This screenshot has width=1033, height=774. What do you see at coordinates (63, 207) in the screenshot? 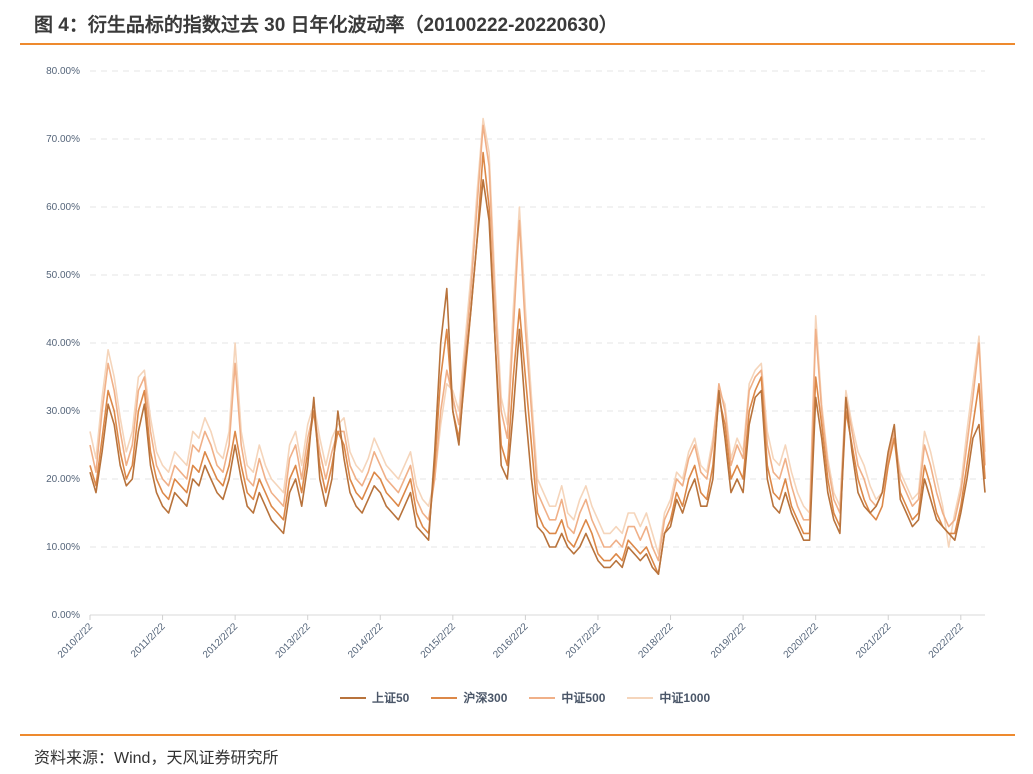
I see `y-tick-label: 60.00%` at bounding box center [63, 207].